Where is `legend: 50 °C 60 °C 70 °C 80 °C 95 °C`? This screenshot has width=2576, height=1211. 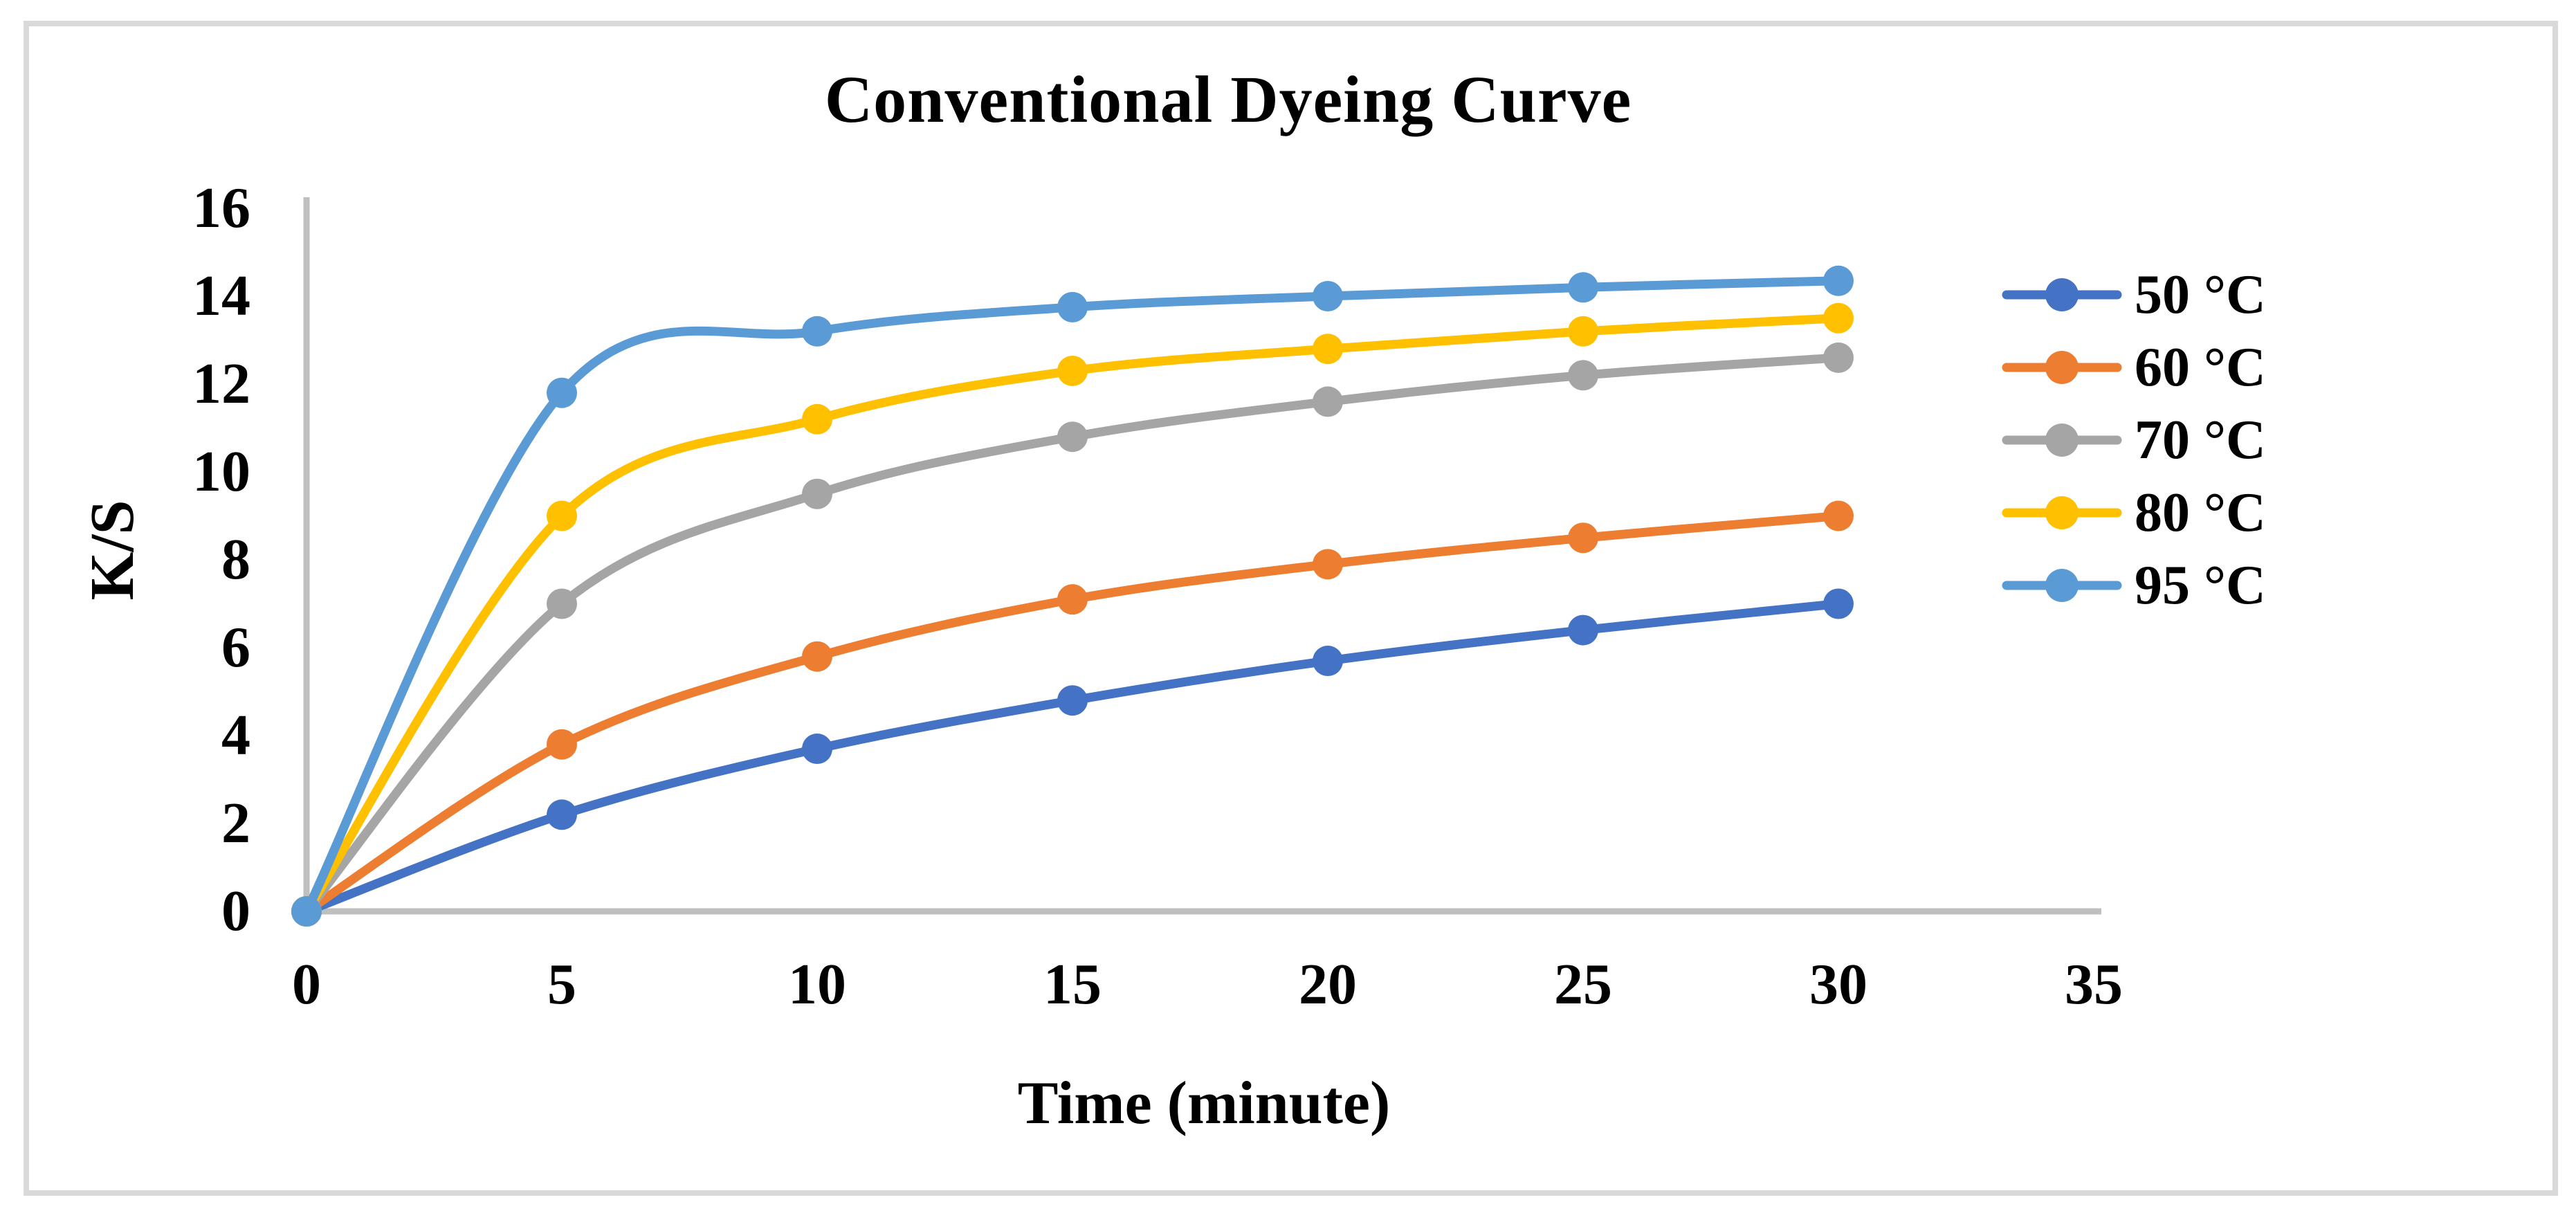
legend: 50 °C 60 °C 70 °C 80 °C 95 °C is located at coordinates (2134, 440).